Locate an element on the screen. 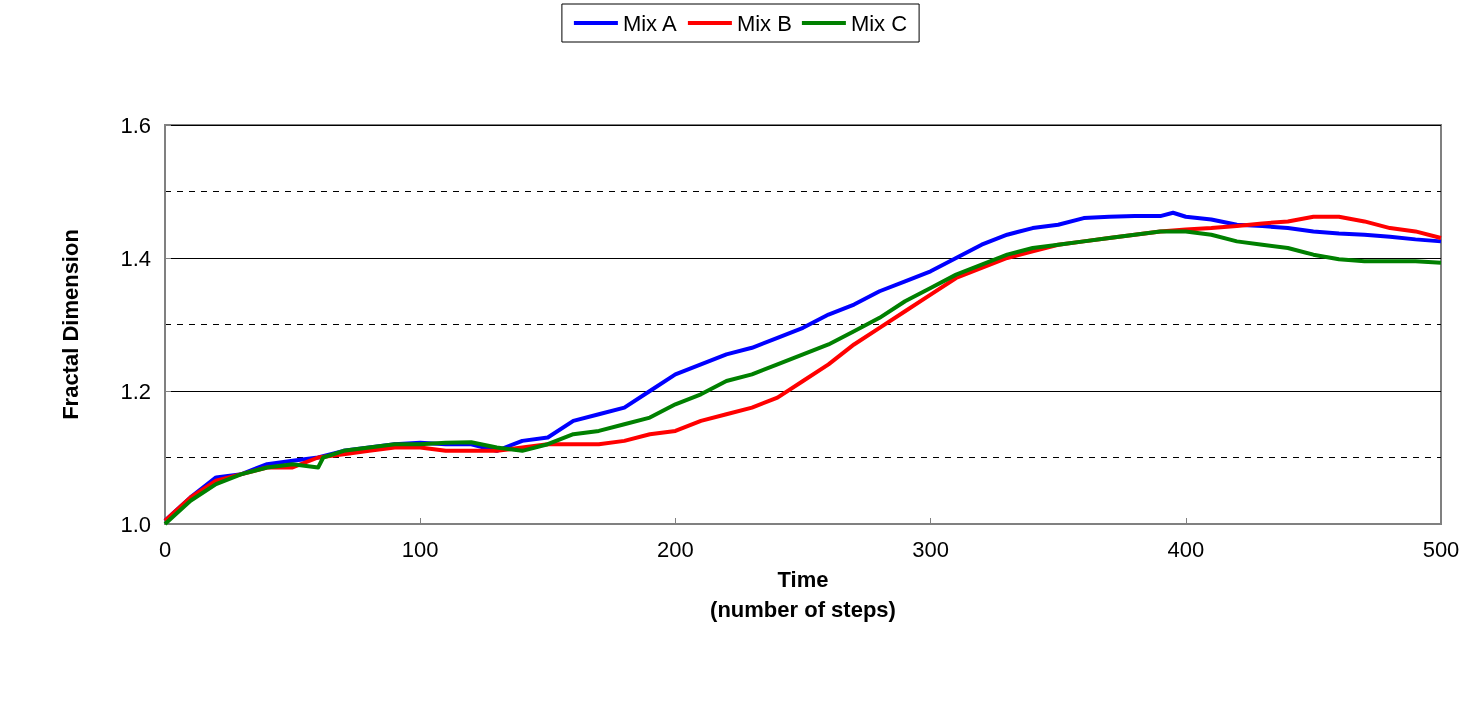 This screenshot has width=1481, height=705. y-tick-label: 1.6 is located at coordinates (135, 125).